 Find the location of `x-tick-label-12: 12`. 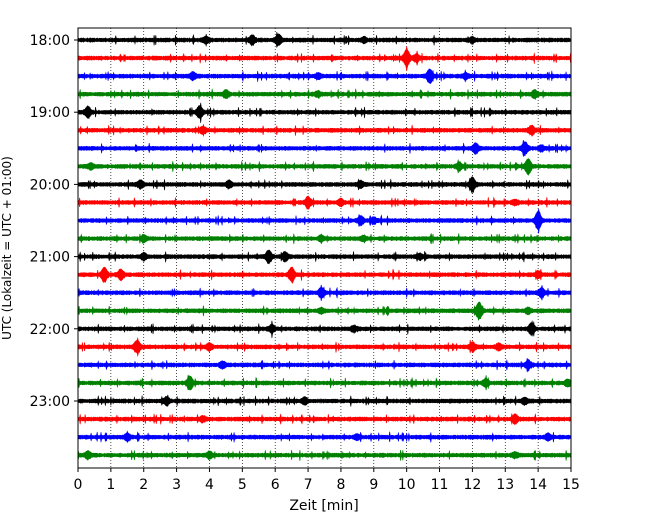

x-tick-label-12: 12 is located at coordinates (472, 485).